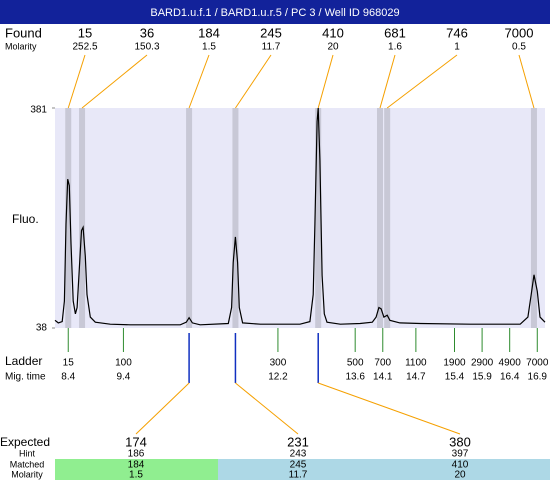 Image resolution: width=550 pixels, height=480 pixels. Describe the element at coordinates (454, 363) in the screenshot. I see `ladder-size: 1900` at that location.